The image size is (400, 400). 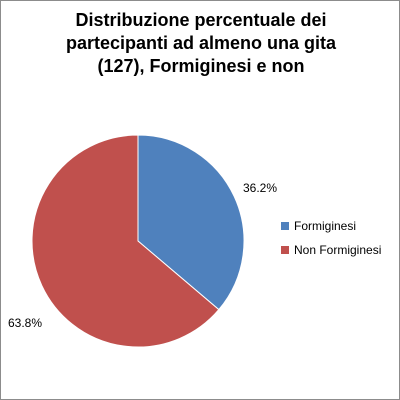 I want to click on legend-item-non-formiginesi: Non Formiginesi, so click(x=331, y=250).